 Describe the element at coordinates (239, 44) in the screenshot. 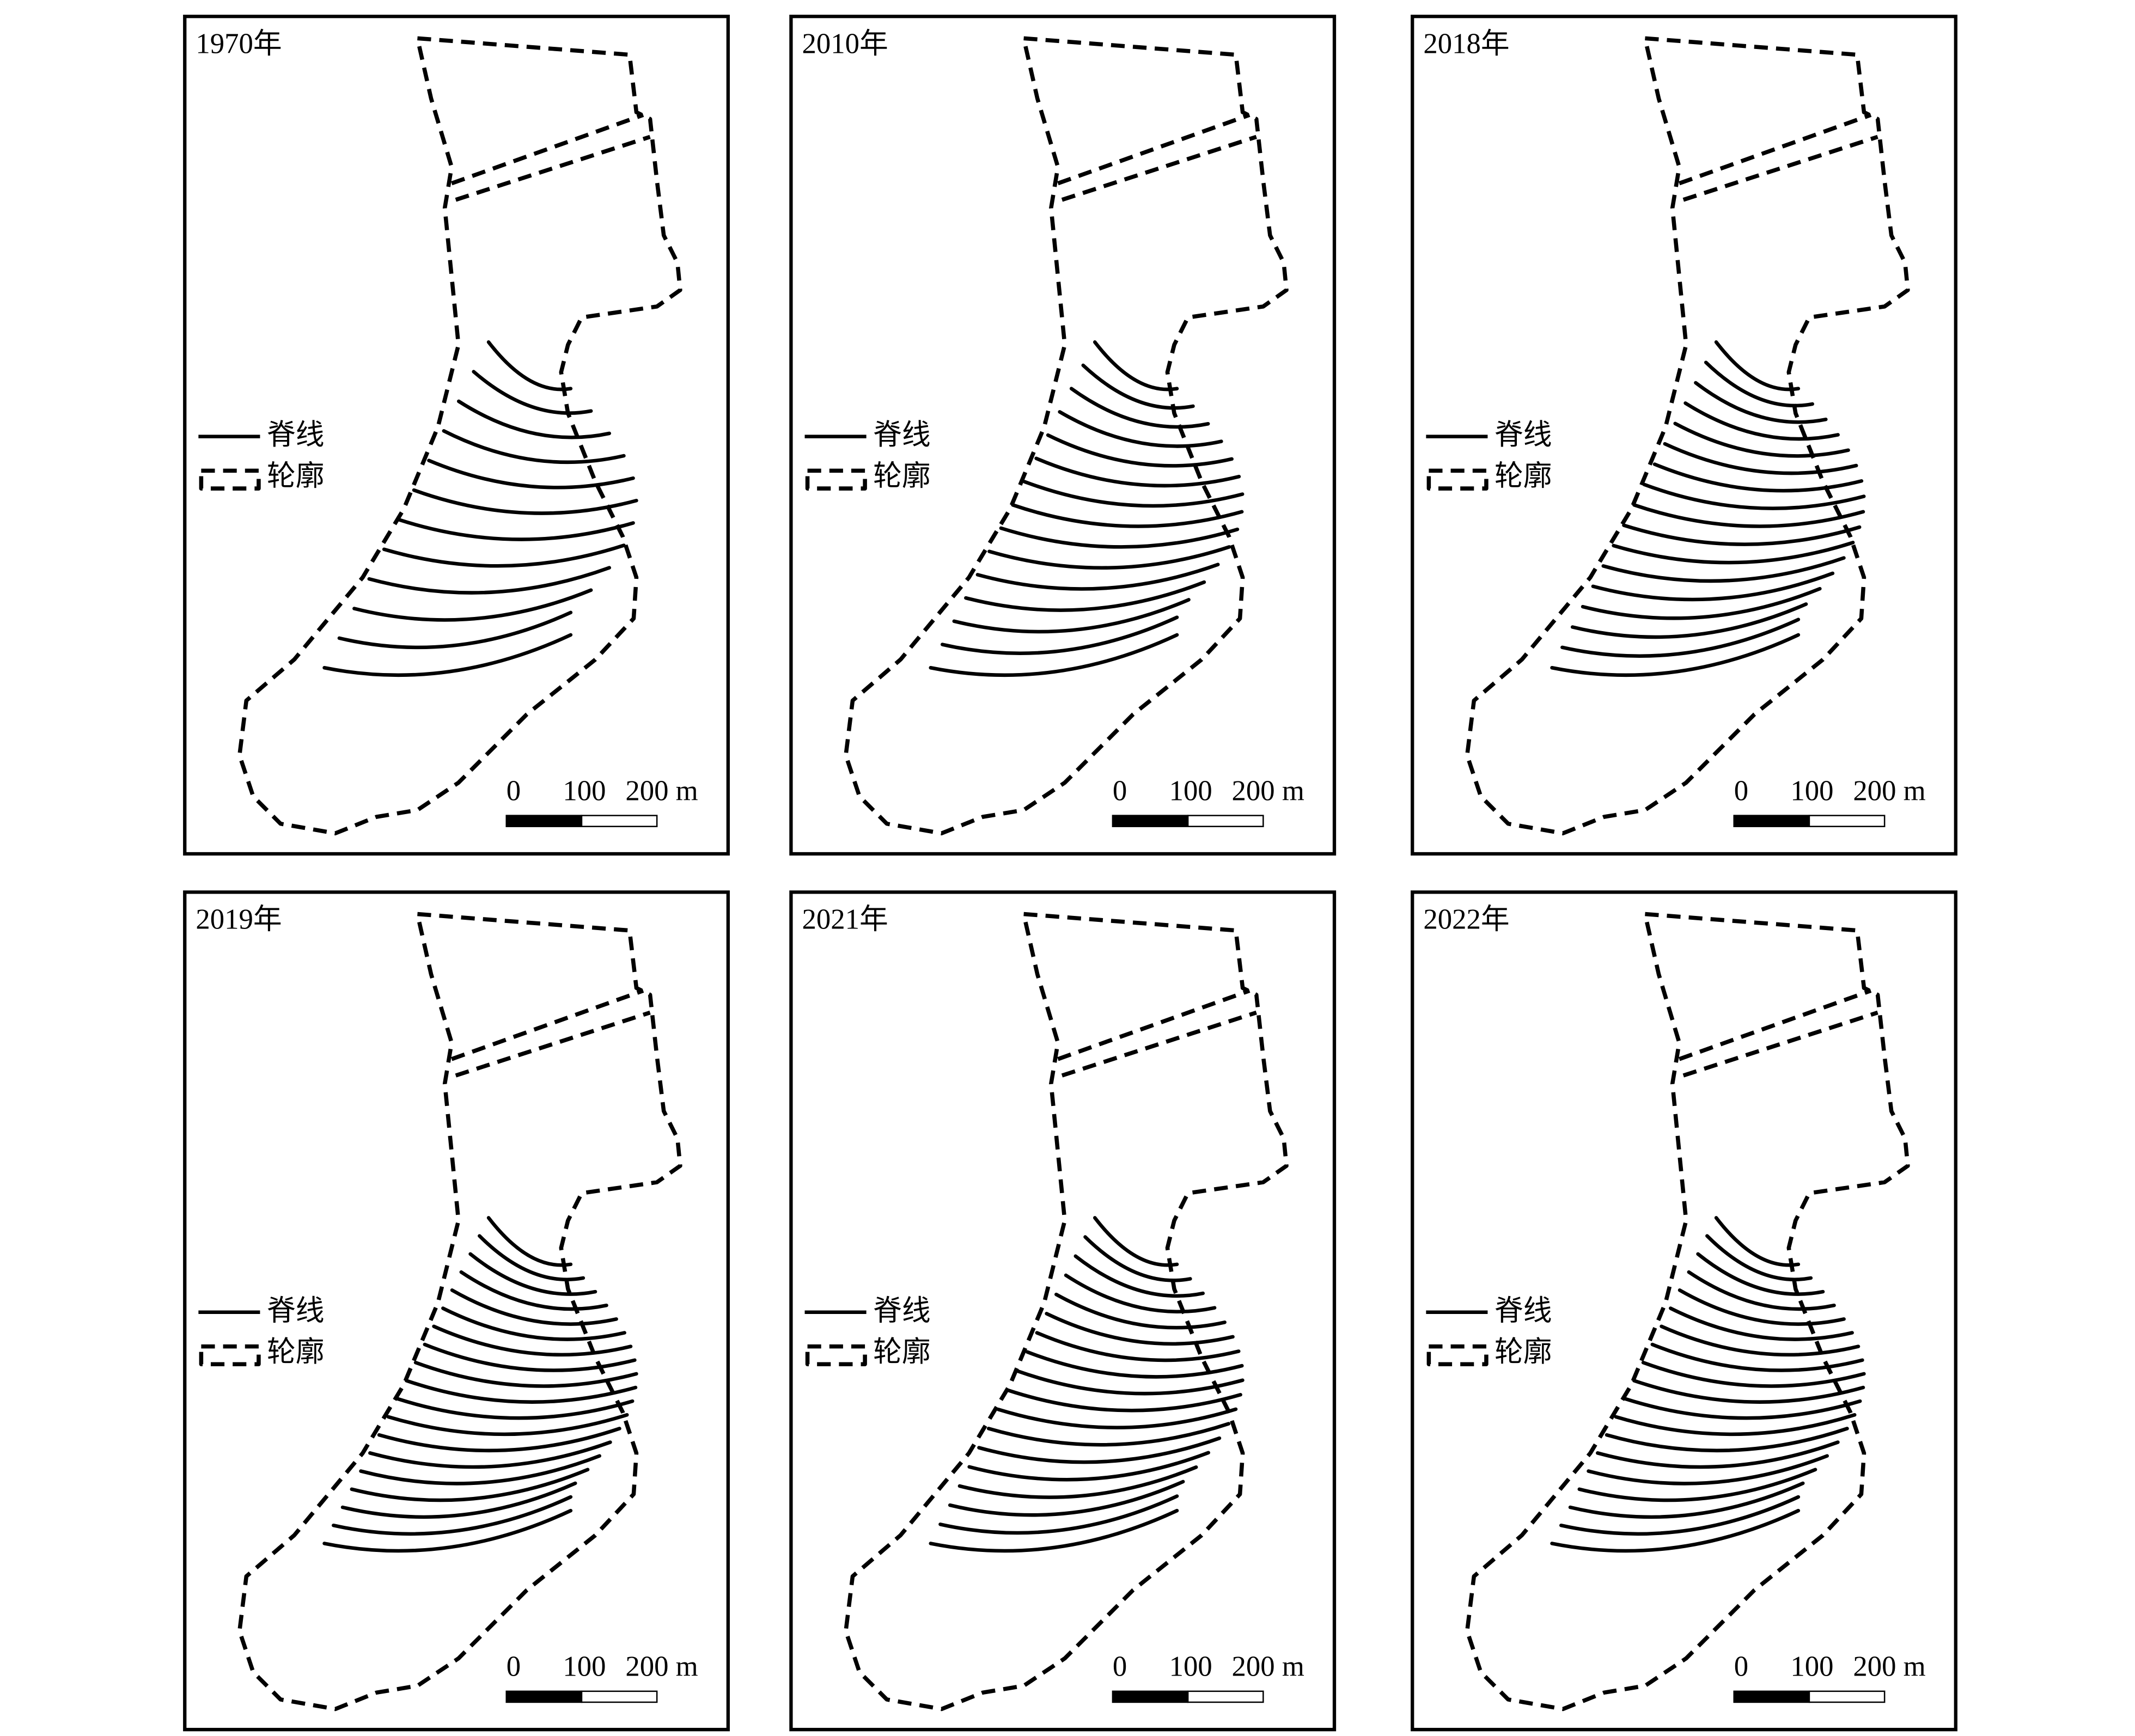

I see `panel-title: 1970年` at that location.